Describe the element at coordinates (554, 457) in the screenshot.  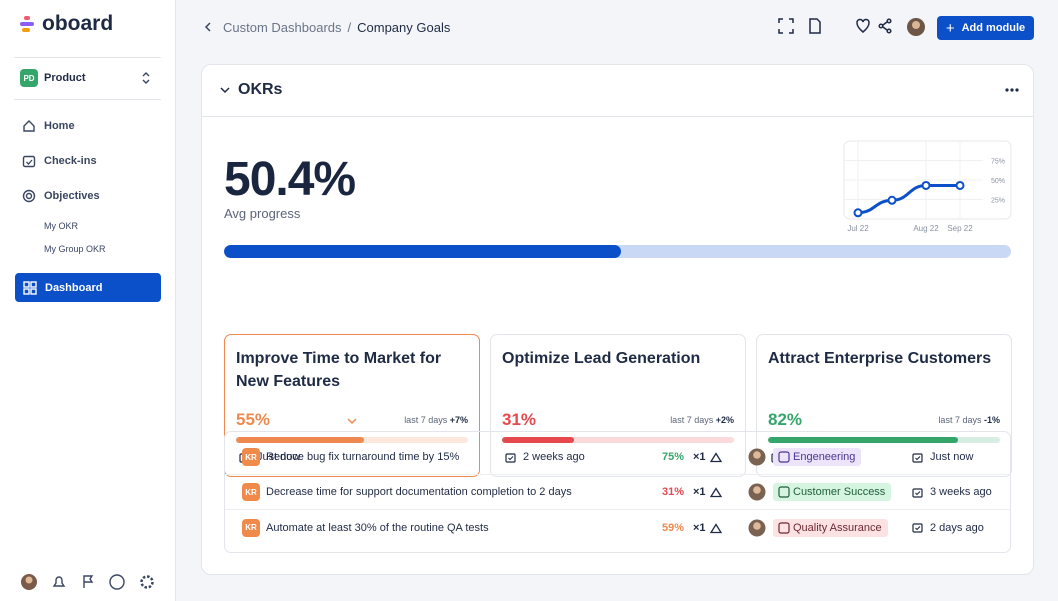
I see `updated-text: 2 weeks ago` at that location.